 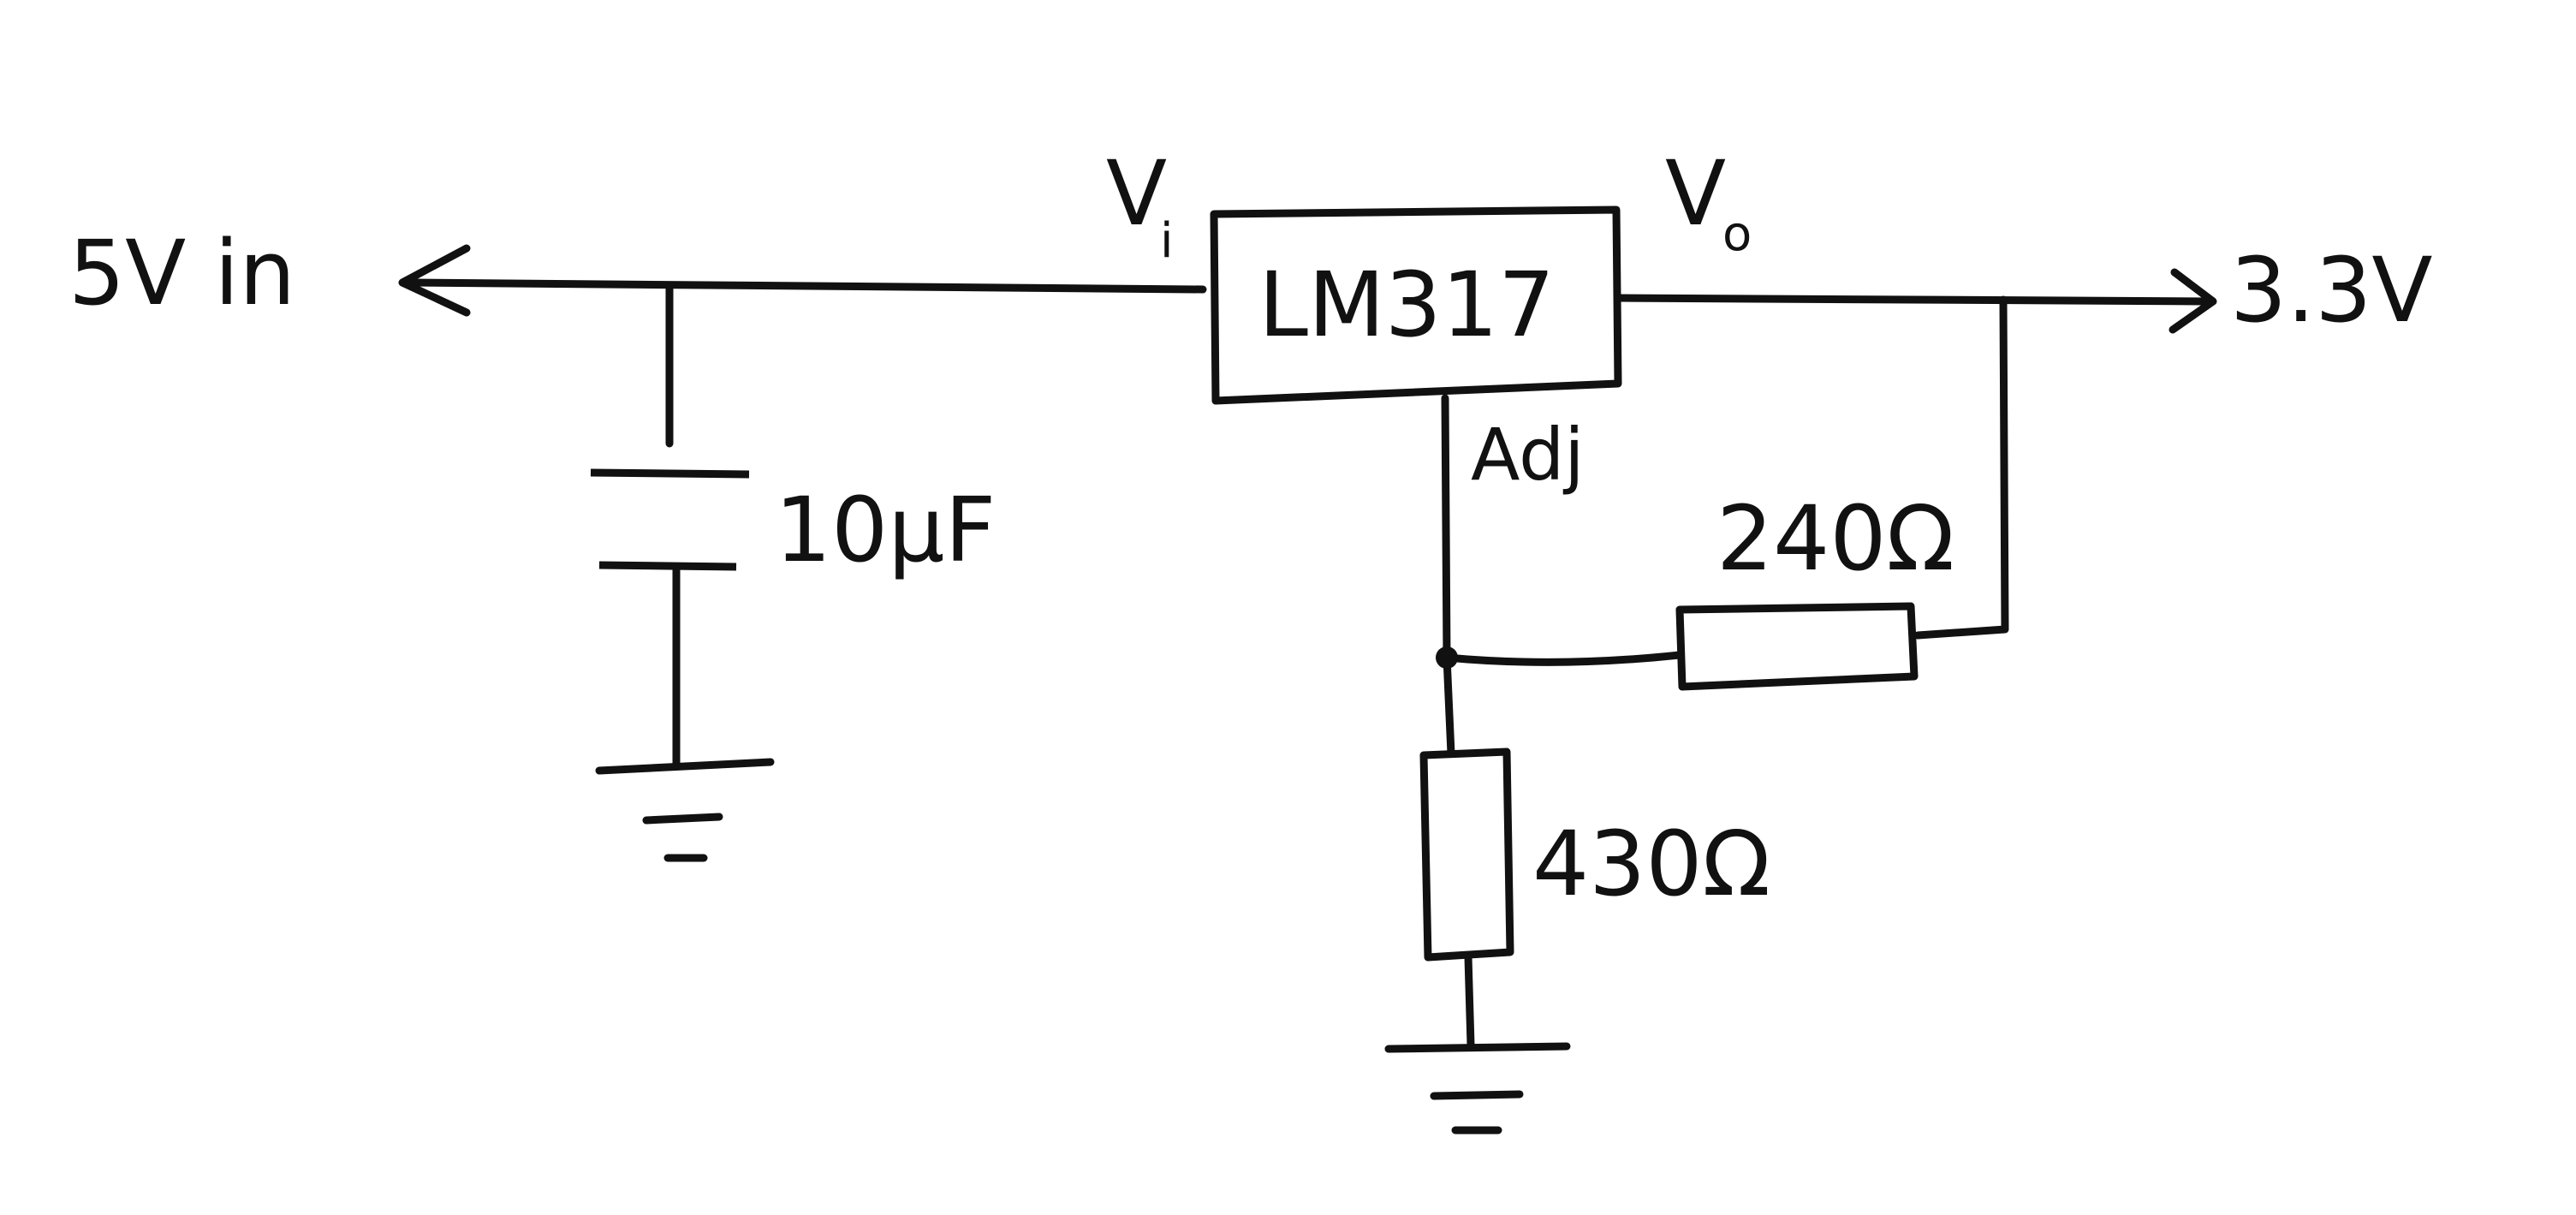 I want to click on adjust-wire, so click(x=1560, y=576).